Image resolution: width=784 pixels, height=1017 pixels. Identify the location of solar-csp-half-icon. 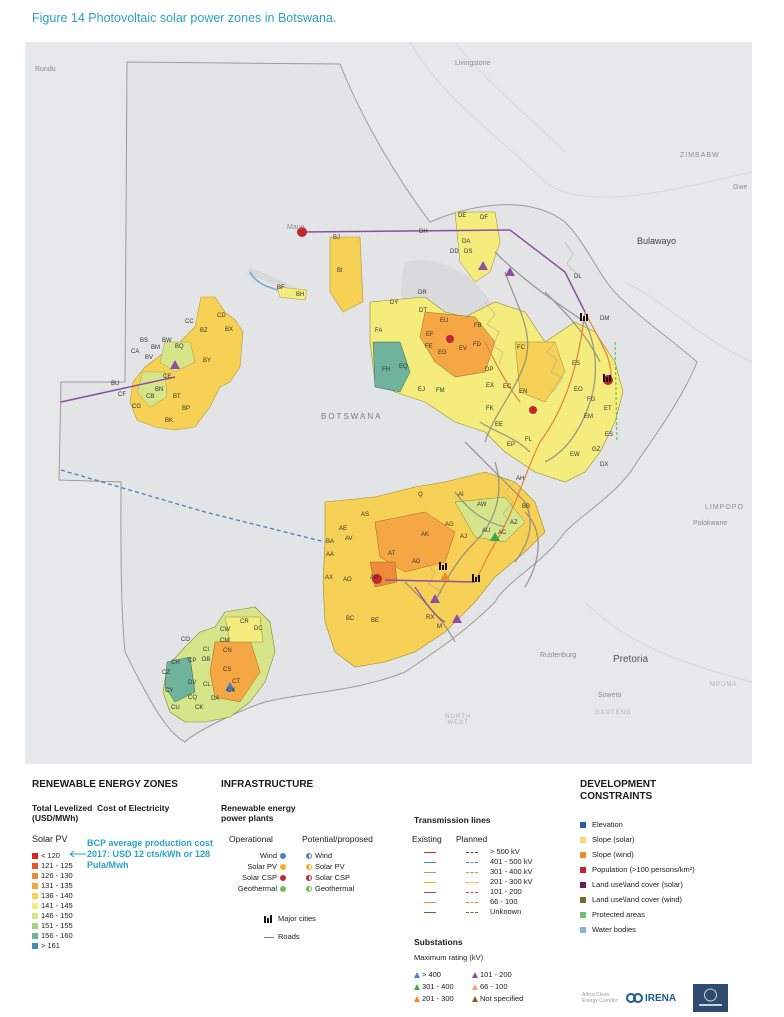
(309, 878).